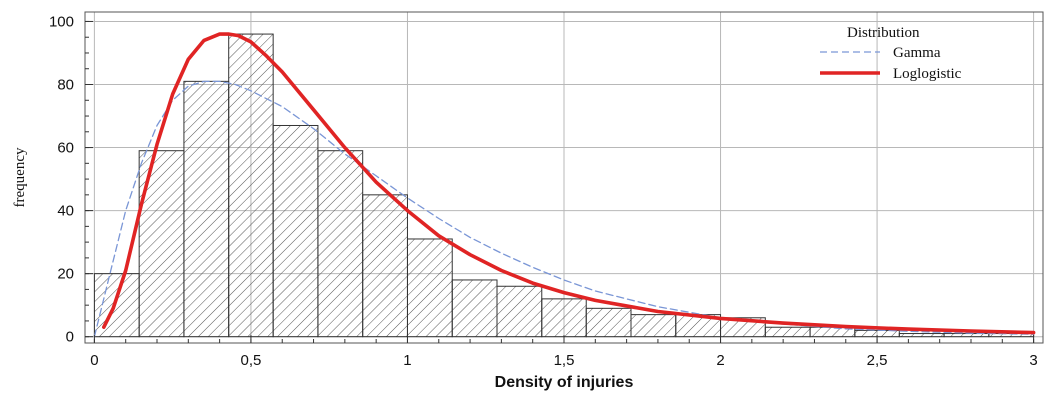  I want to click on gamma-legend-label: Gamma, so click(917, 53).